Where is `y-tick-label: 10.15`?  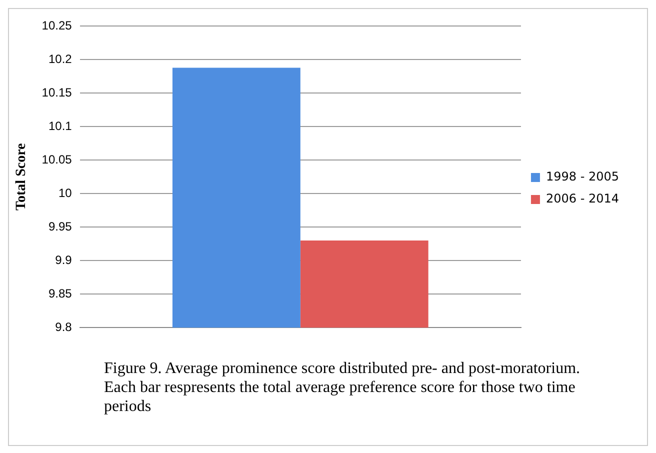
y-tick-label: 10.15 is located at coordinates (57, 92).